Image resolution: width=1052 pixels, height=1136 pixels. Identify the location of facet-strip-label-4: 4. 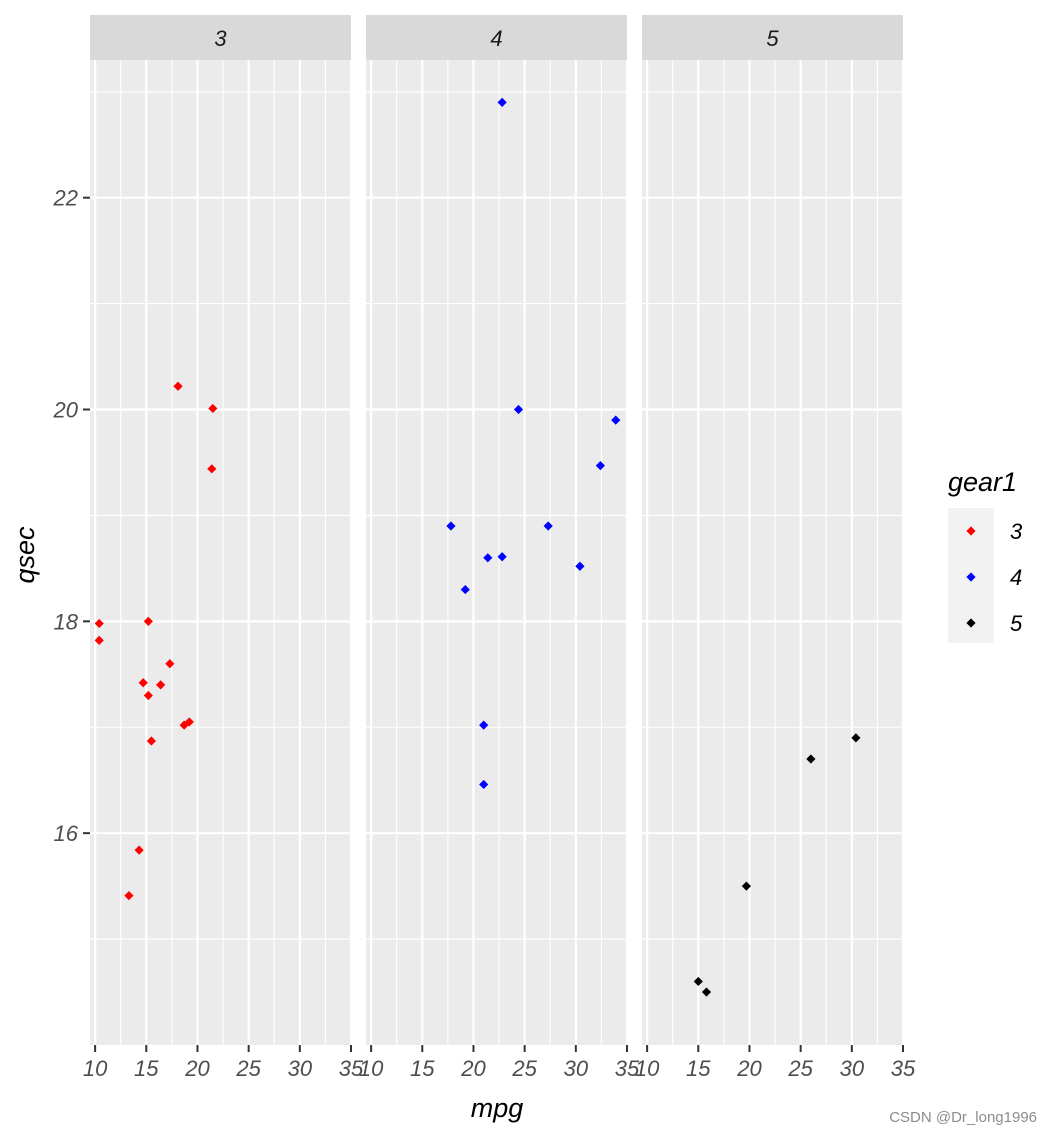
(496, 38).